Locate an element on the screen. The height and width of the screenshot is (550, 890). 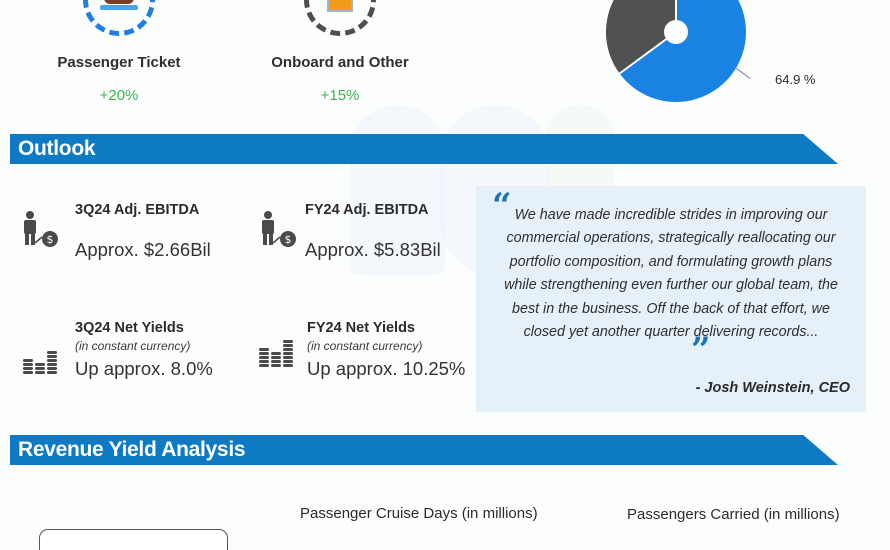
close-quote-icon: ” is located at coordinates (701, 350).